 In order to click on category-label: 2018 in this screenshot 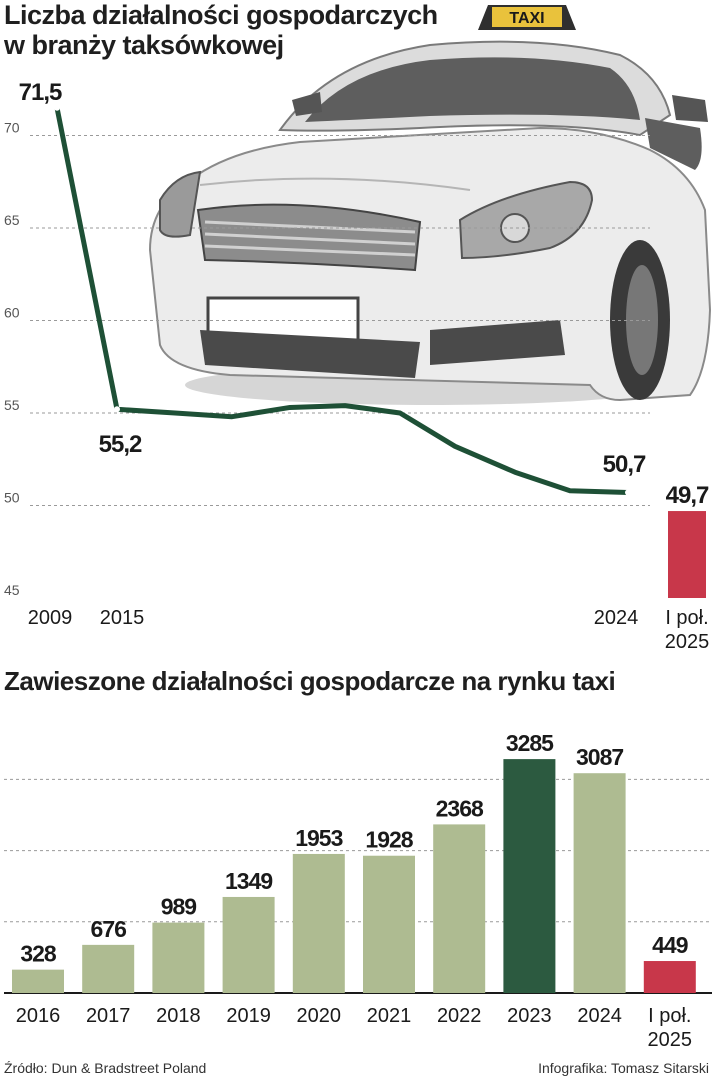, I will do `click(178, 1016)`.